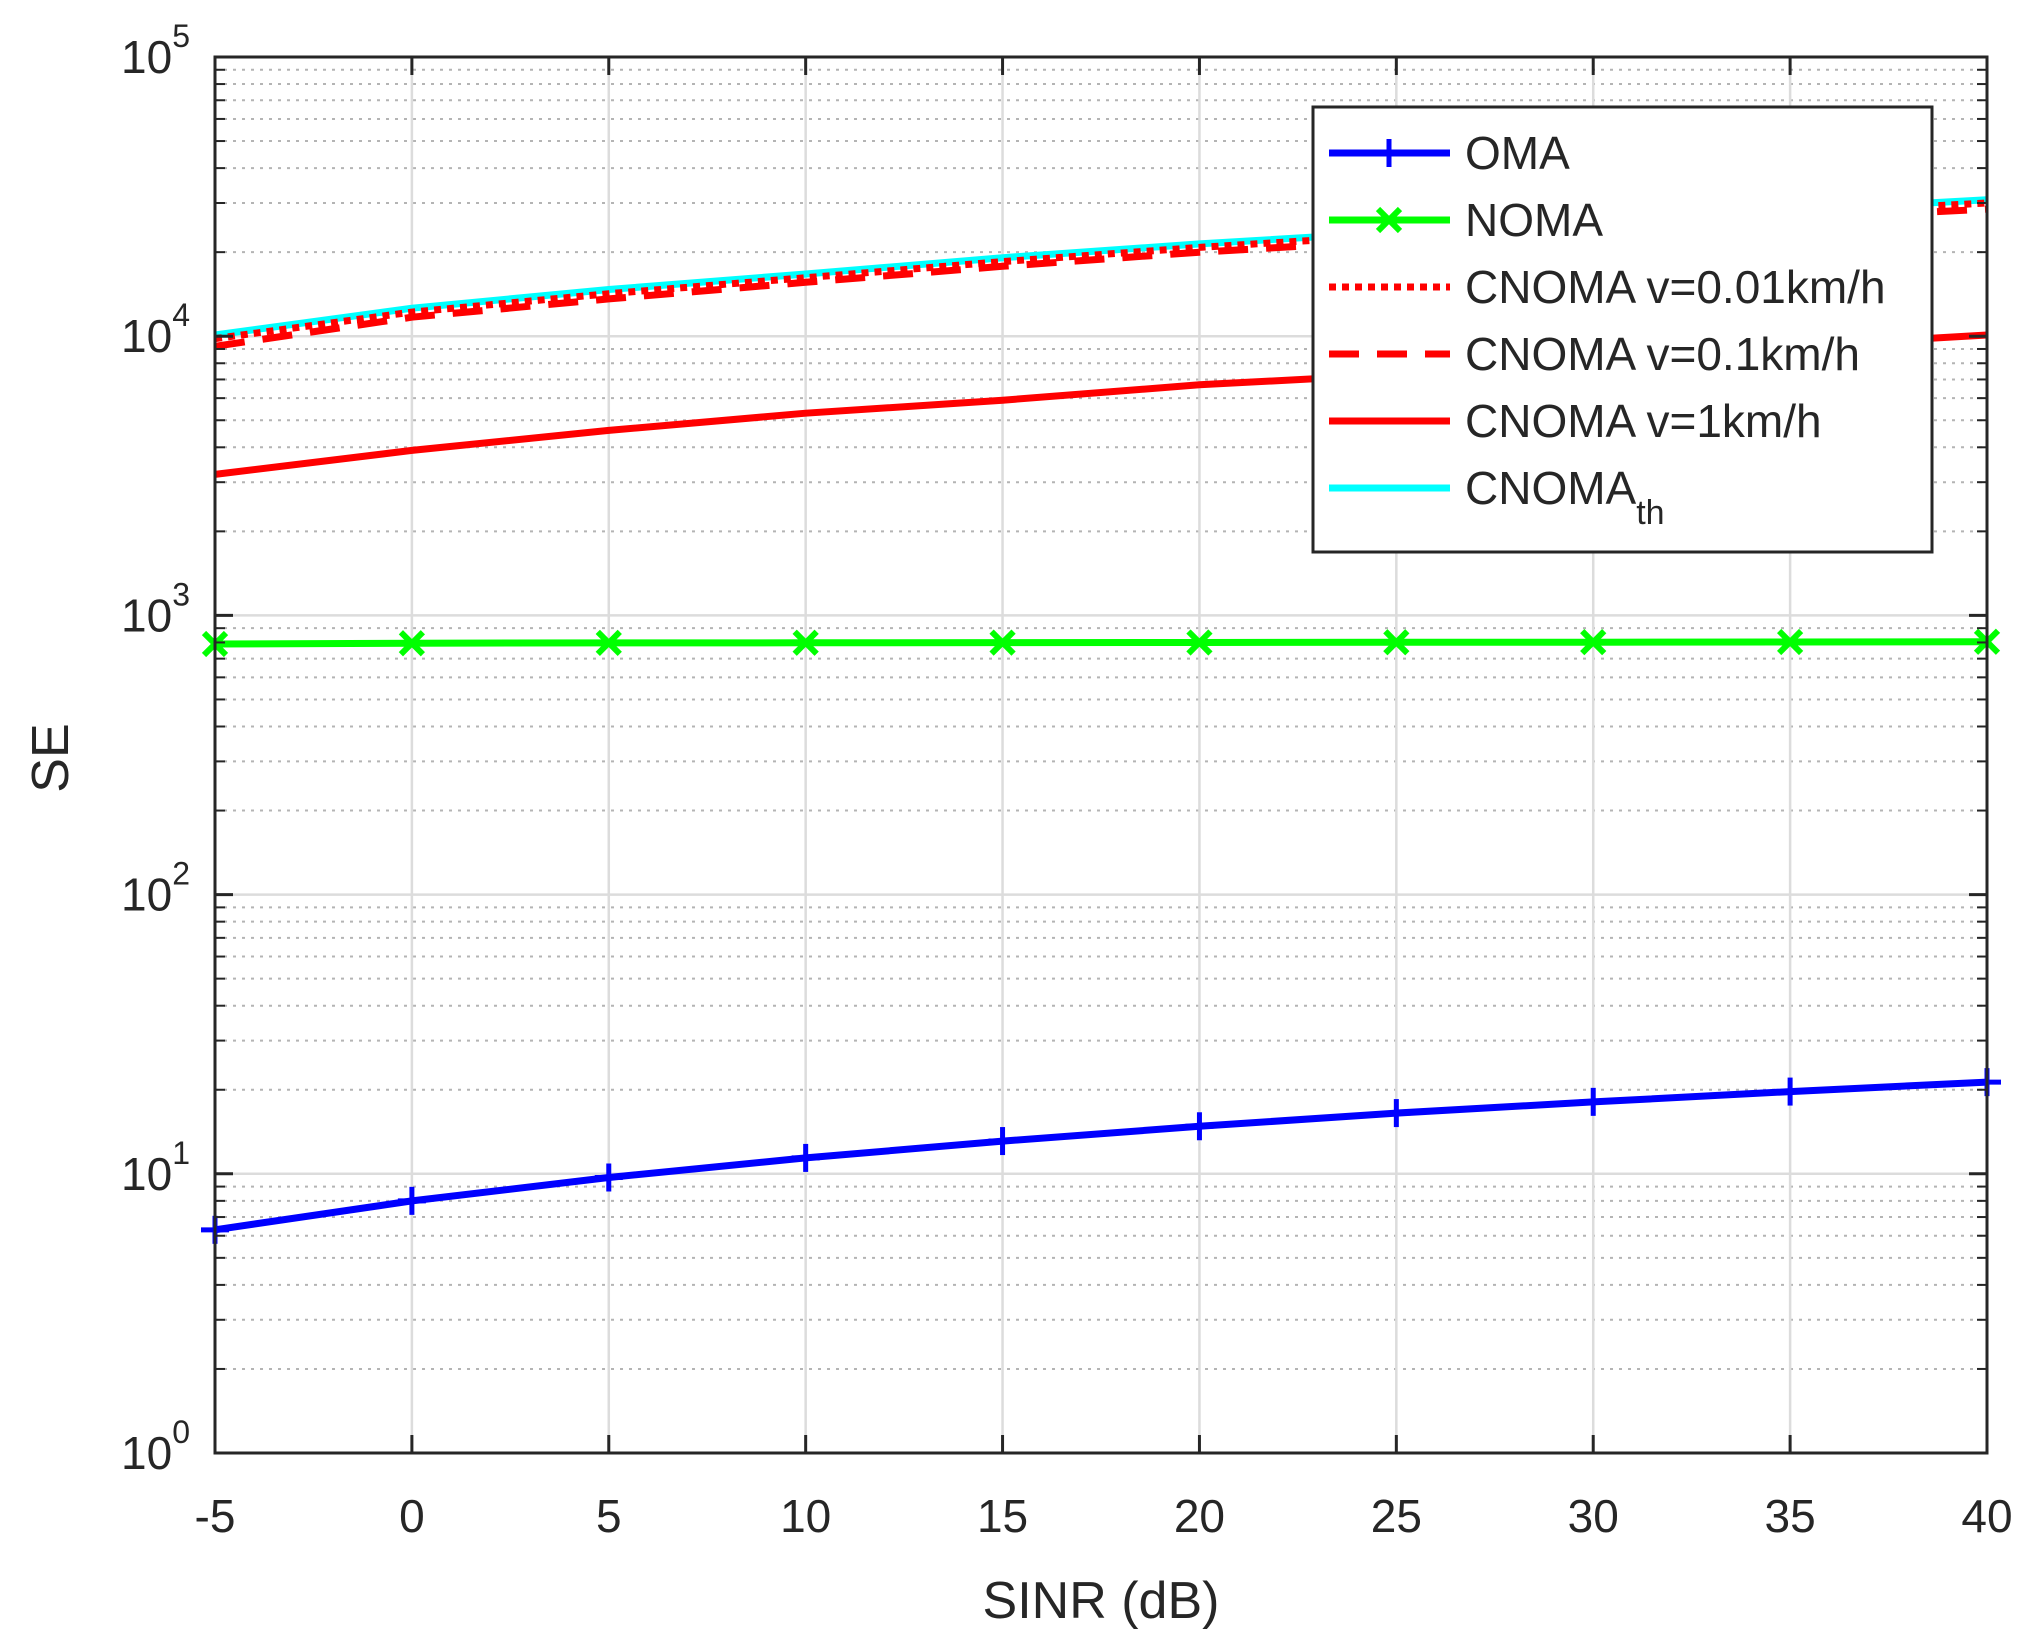  I want to click on x-tick-label: 0, so click(412, 1516).